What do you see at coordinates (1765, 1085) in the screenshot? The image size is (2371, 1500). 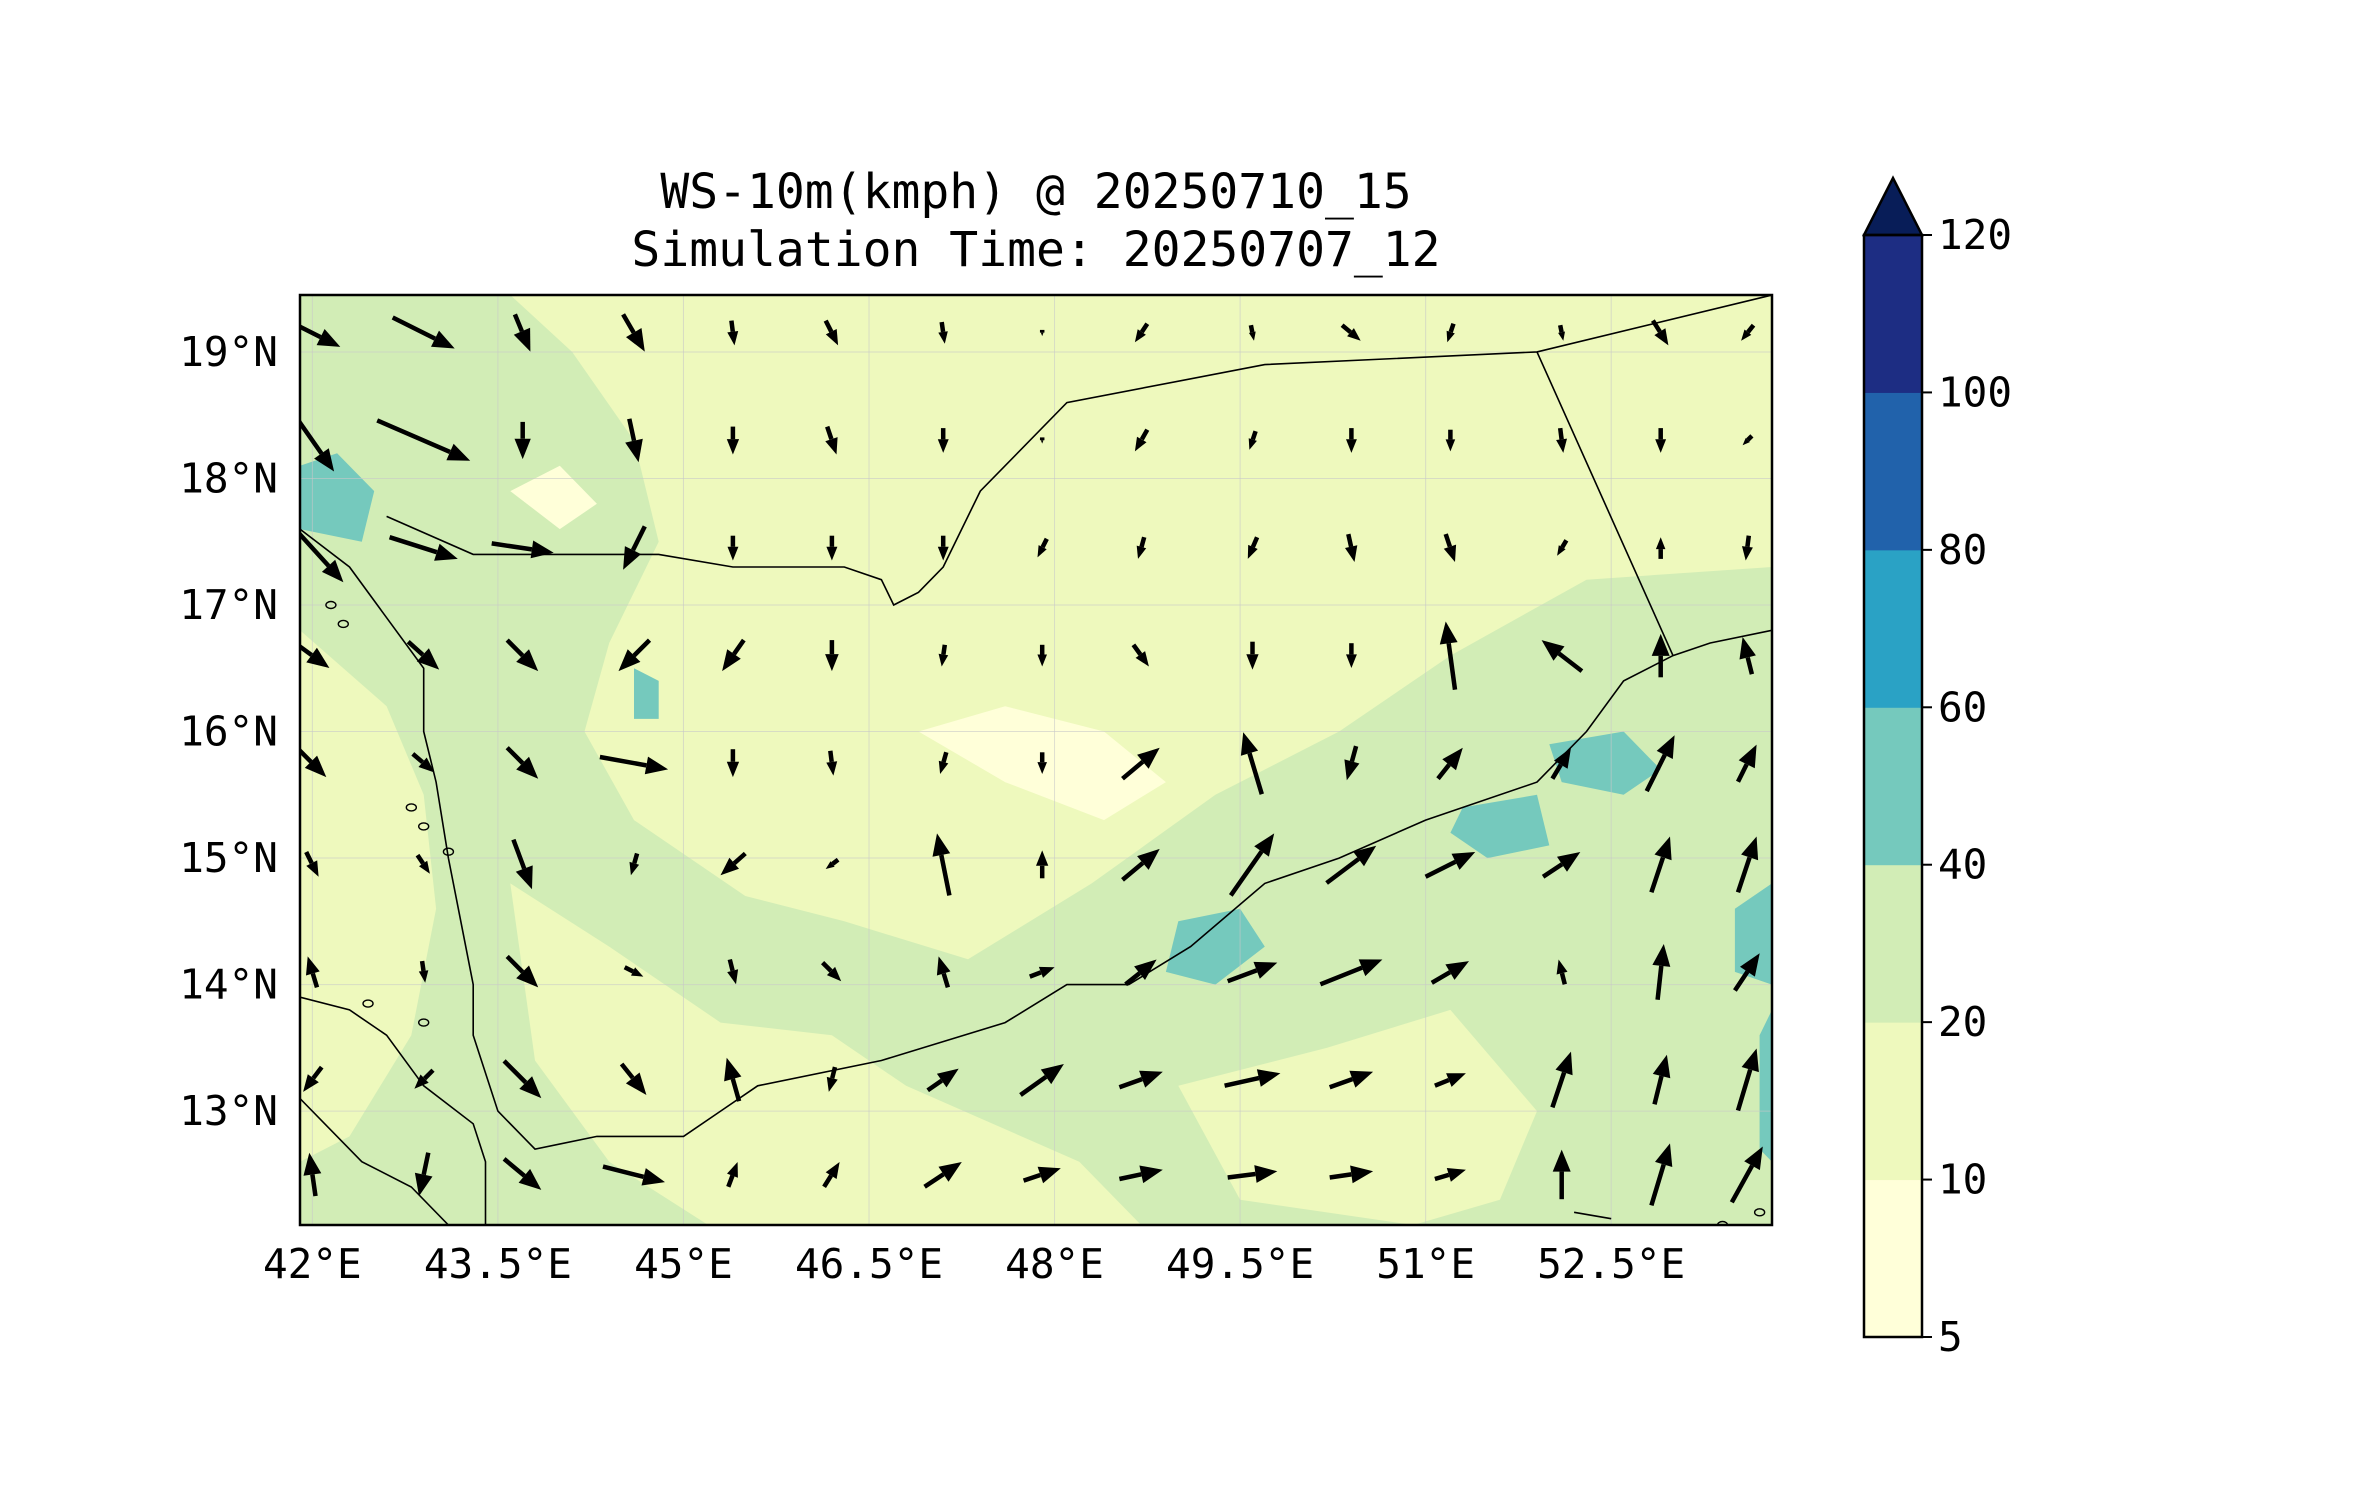 I see `wind-speed-region` at bounding box center [1765, 1085].